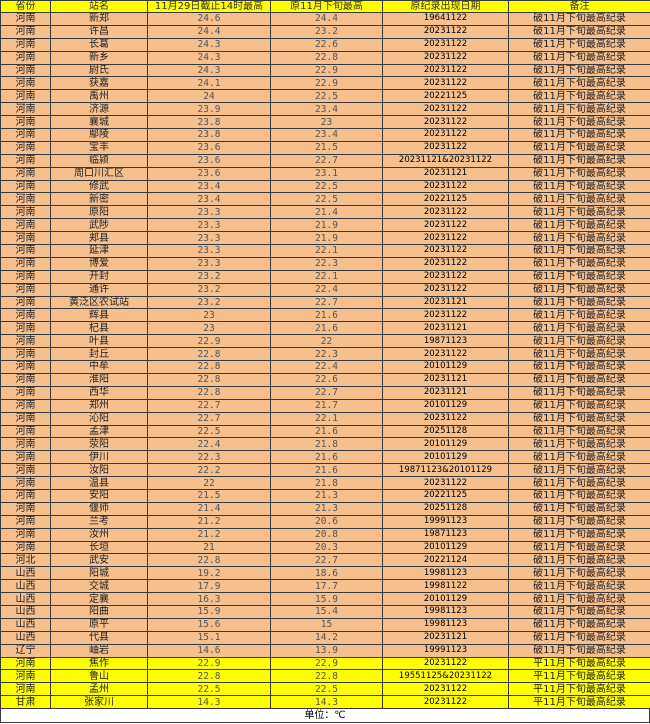 The width and height of the screenshot is (650, 724). I want to click on table-row: 河南 郑州 22.7 21.7 20101129 破11月下旬最高纪录, so click(325, 405).